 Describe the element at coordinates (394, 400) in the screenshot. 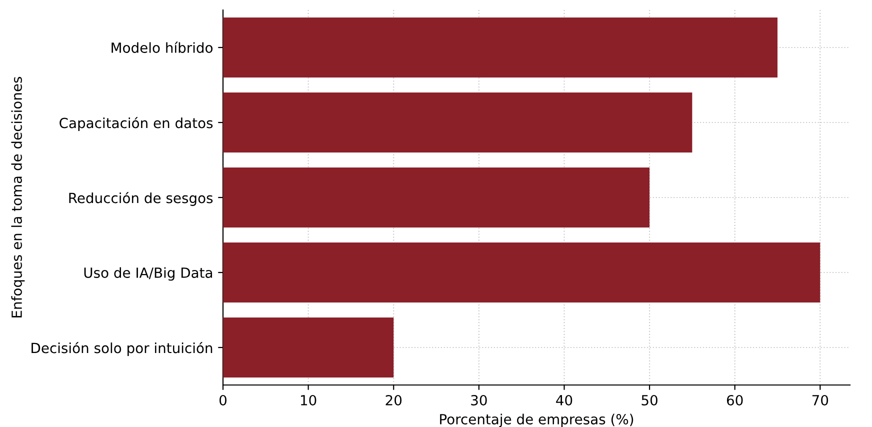

I see `x-tick-label: 20` at that location.